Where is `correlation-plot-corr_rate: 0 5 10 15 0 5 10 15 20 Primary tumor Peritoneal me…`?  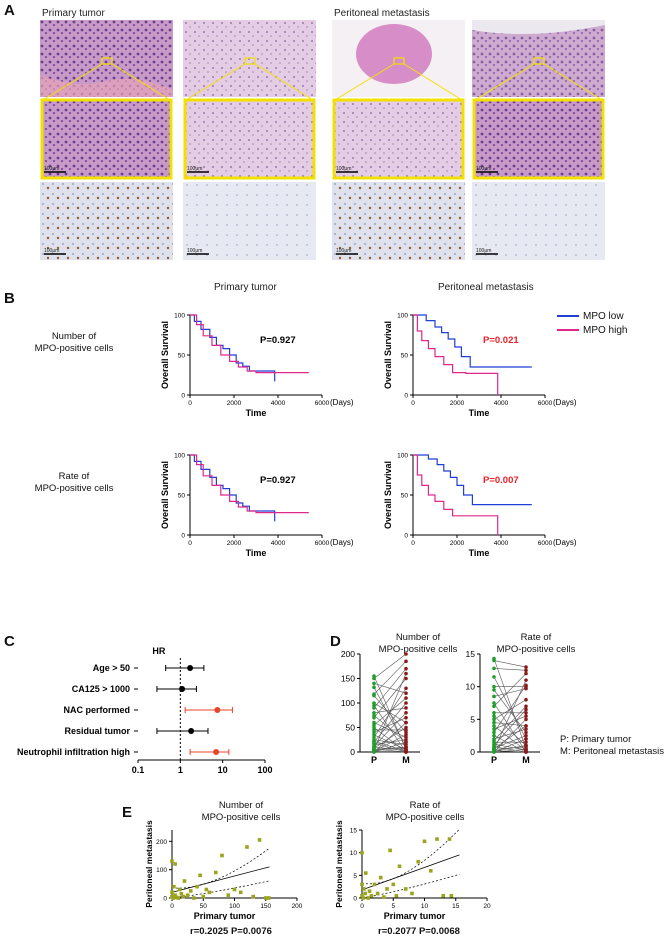
correlation-plot-corr_rate: 0 5 10 15 0 5 10 15 20 Primary tumor Peritoneal me… is located at coordinates (412, 870).